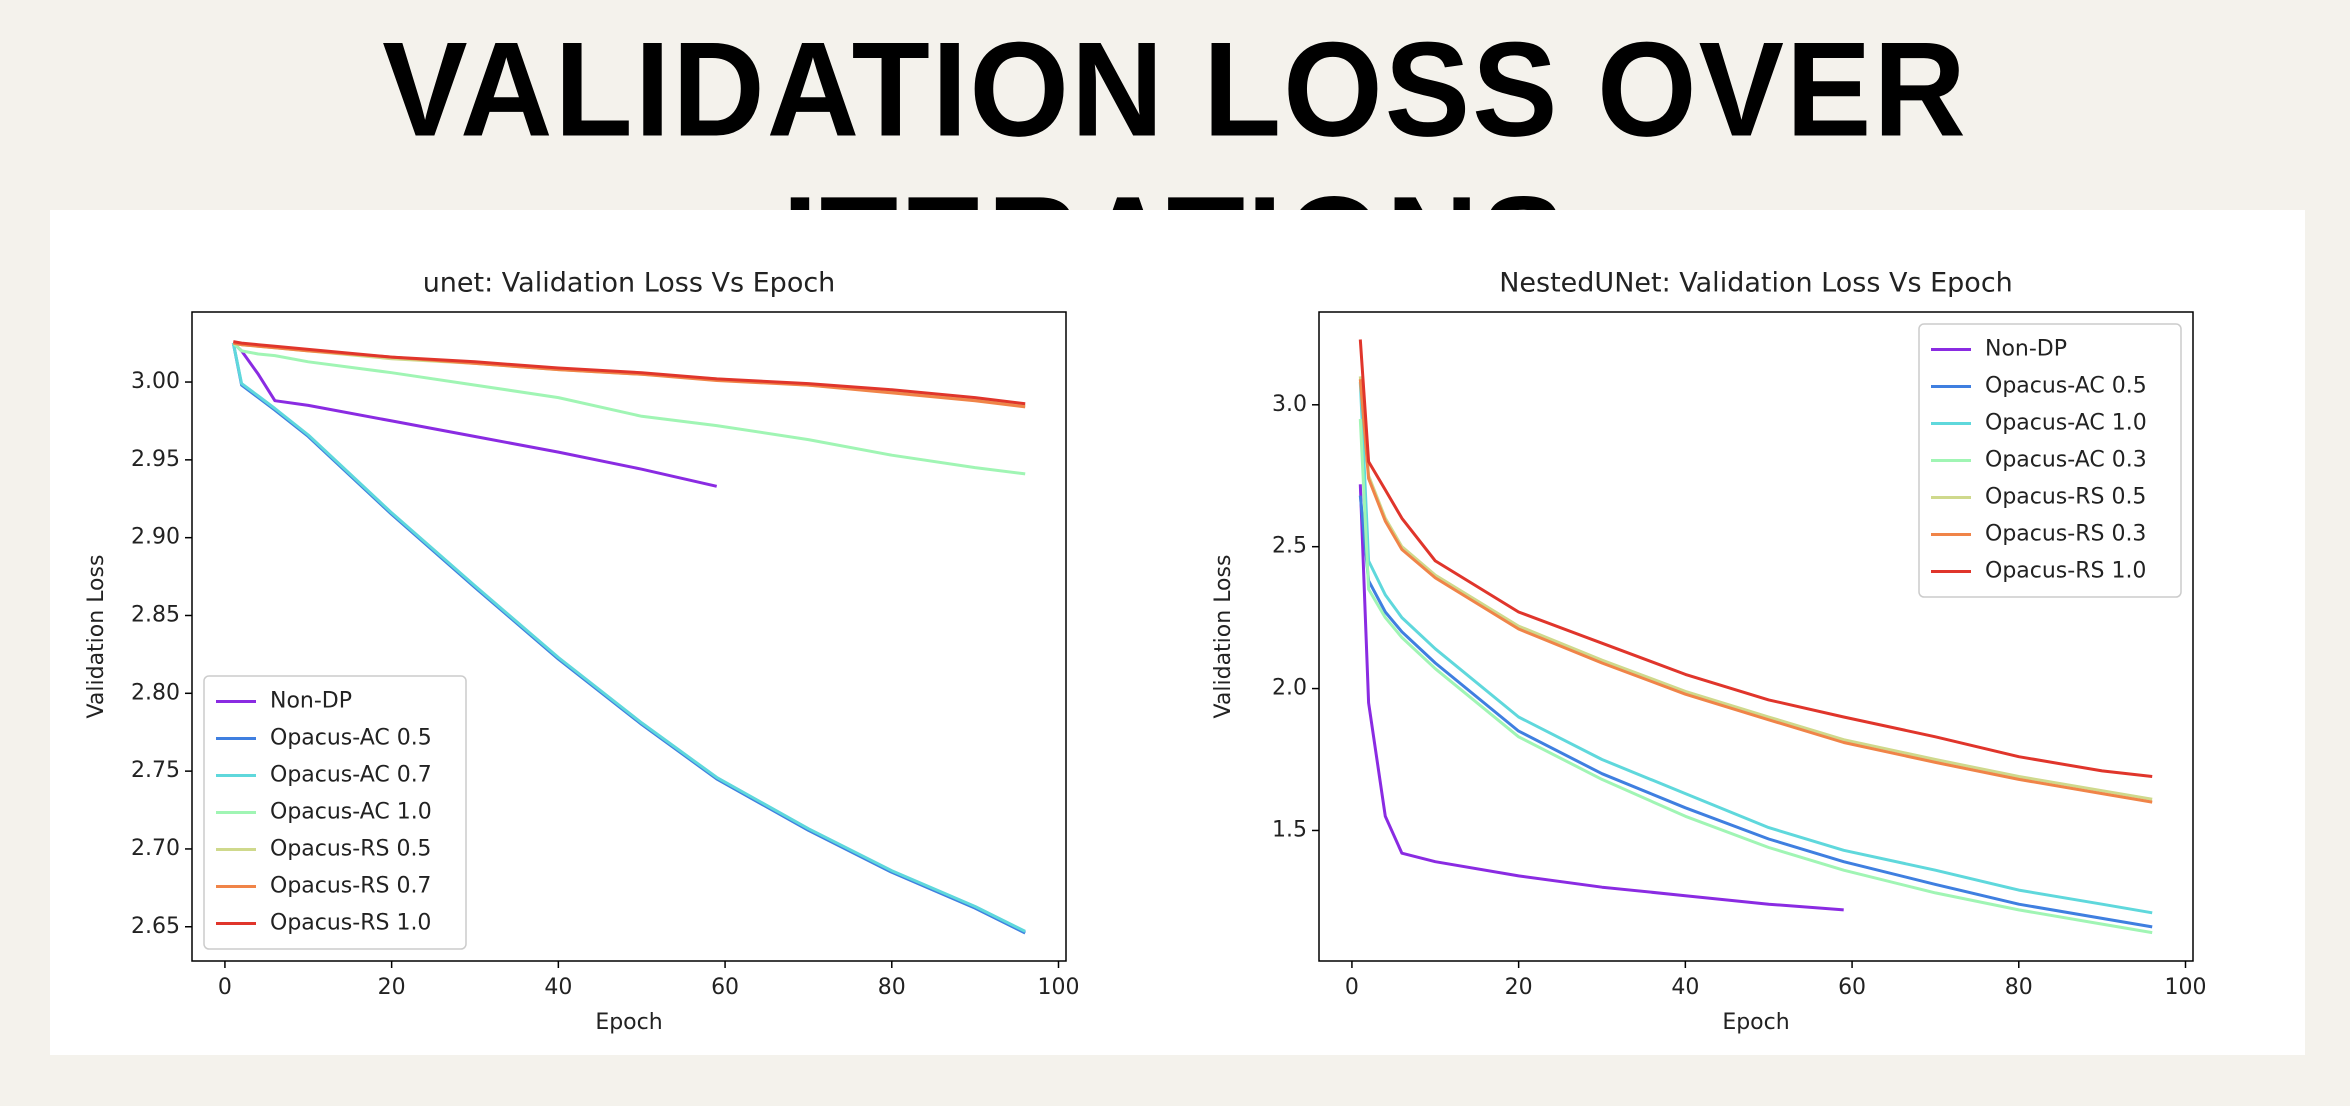 This screenshot has height=1106, width=2350. I want to click on y-tick-label: 2.80, so click(155, 692).